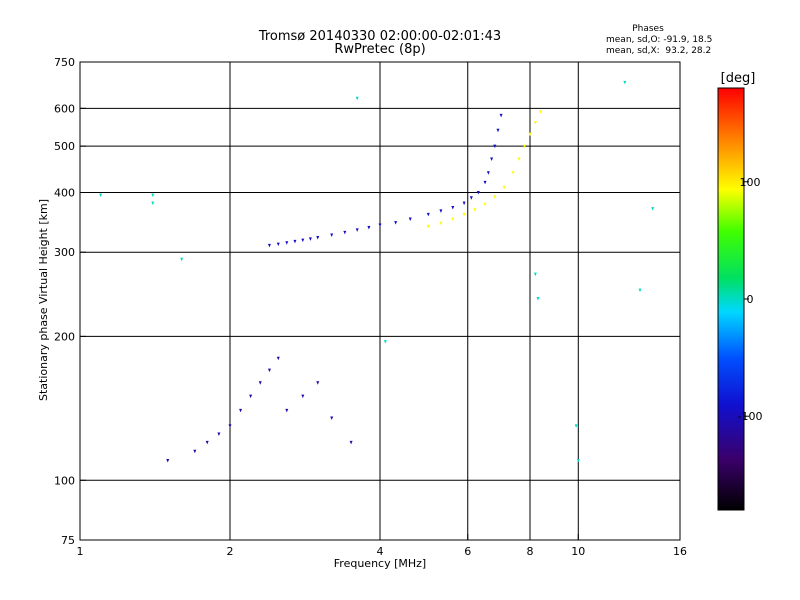 This screenshot has width=800, height=600. What do you see at coordinates (64, 252) in the screenshot?
I see `y-tick-label: 300` at bounding box center [64, 252].